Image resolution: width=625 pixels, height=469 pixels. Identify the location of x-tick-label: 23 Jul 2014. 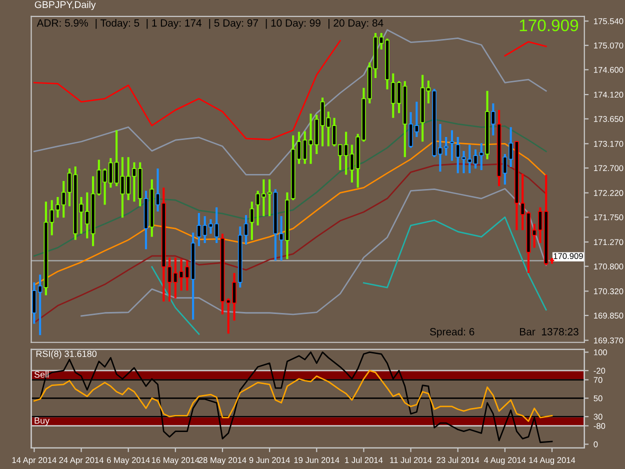
(458, 460).